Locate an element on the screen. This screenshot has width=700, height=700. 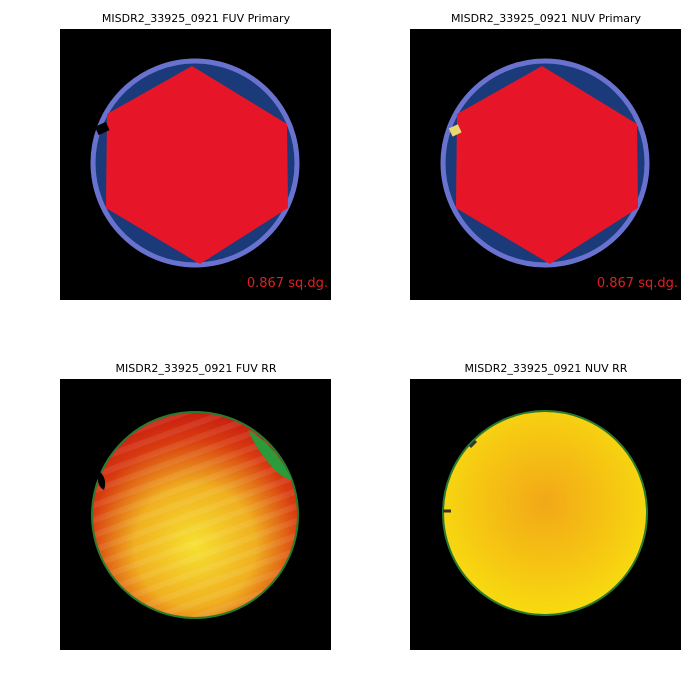
panel-title: MISDR2_33925_0921 NUV RR is located at coordinates (546, 368).